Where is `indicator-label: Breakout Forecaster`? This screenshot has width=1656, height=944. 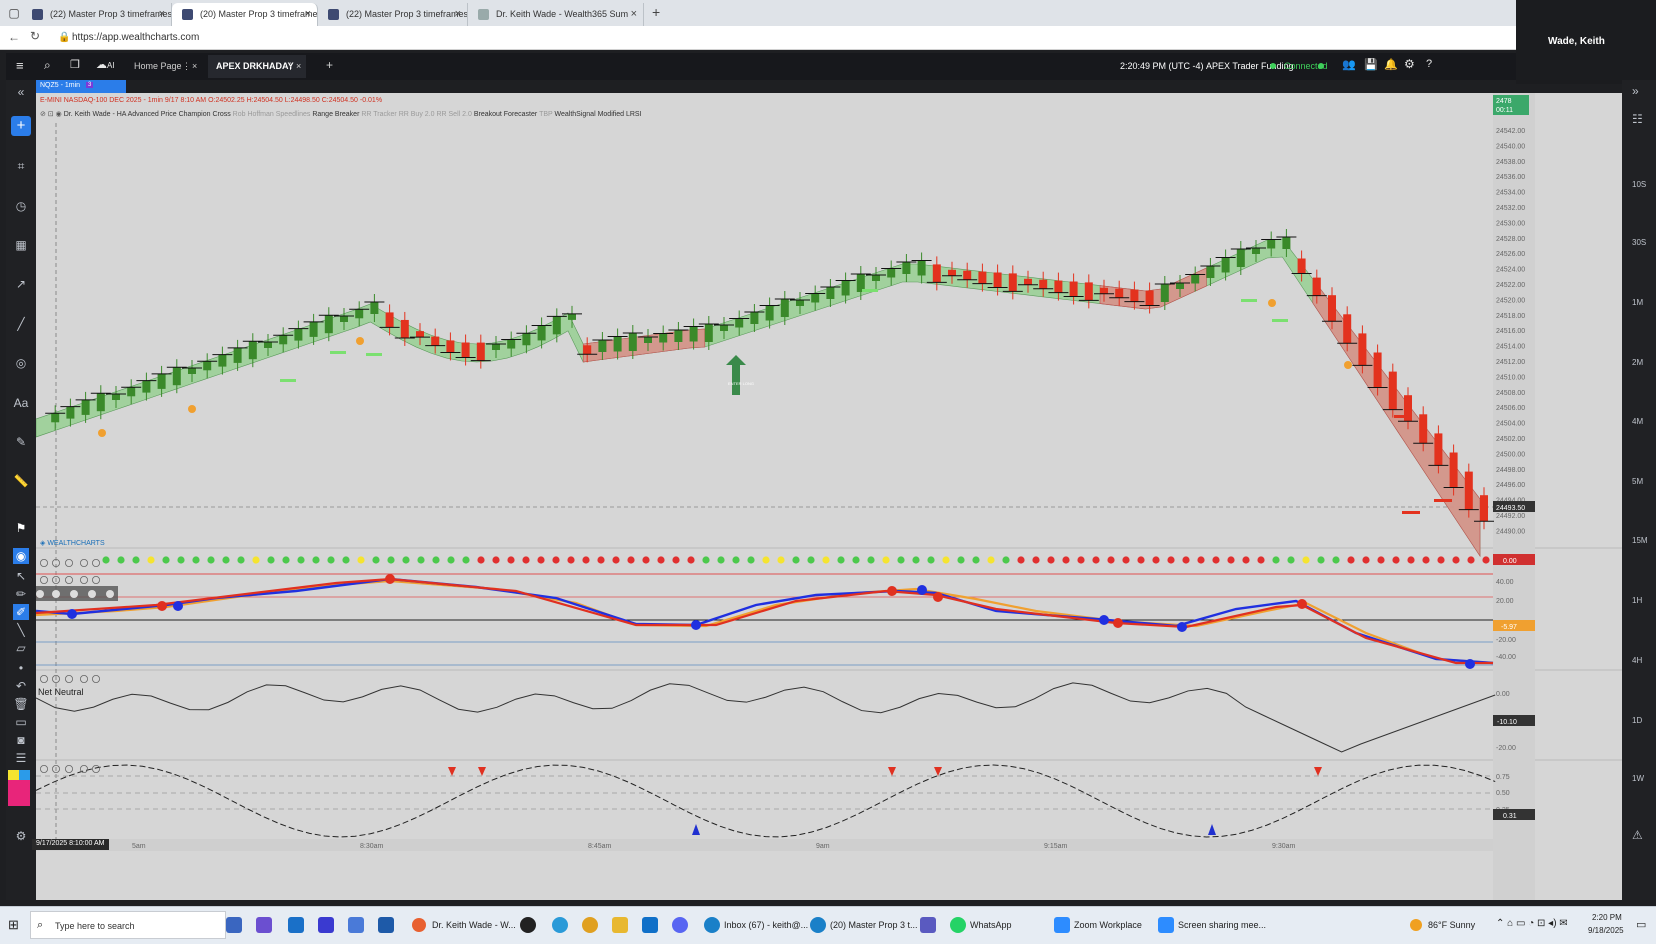 indicator-label: Breakout Forecaster is located at coordinates (506, 114).